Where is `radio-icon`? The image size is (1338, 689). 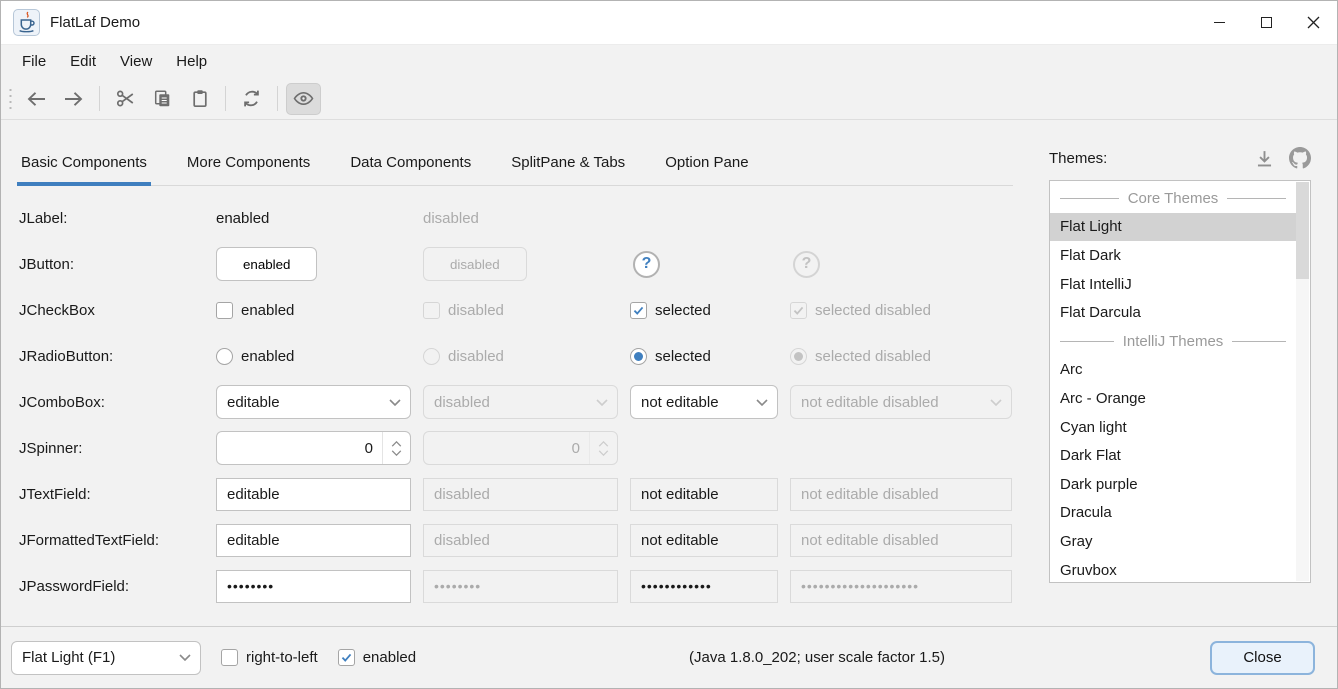
radio-icon is located at coordinates (431, 356).